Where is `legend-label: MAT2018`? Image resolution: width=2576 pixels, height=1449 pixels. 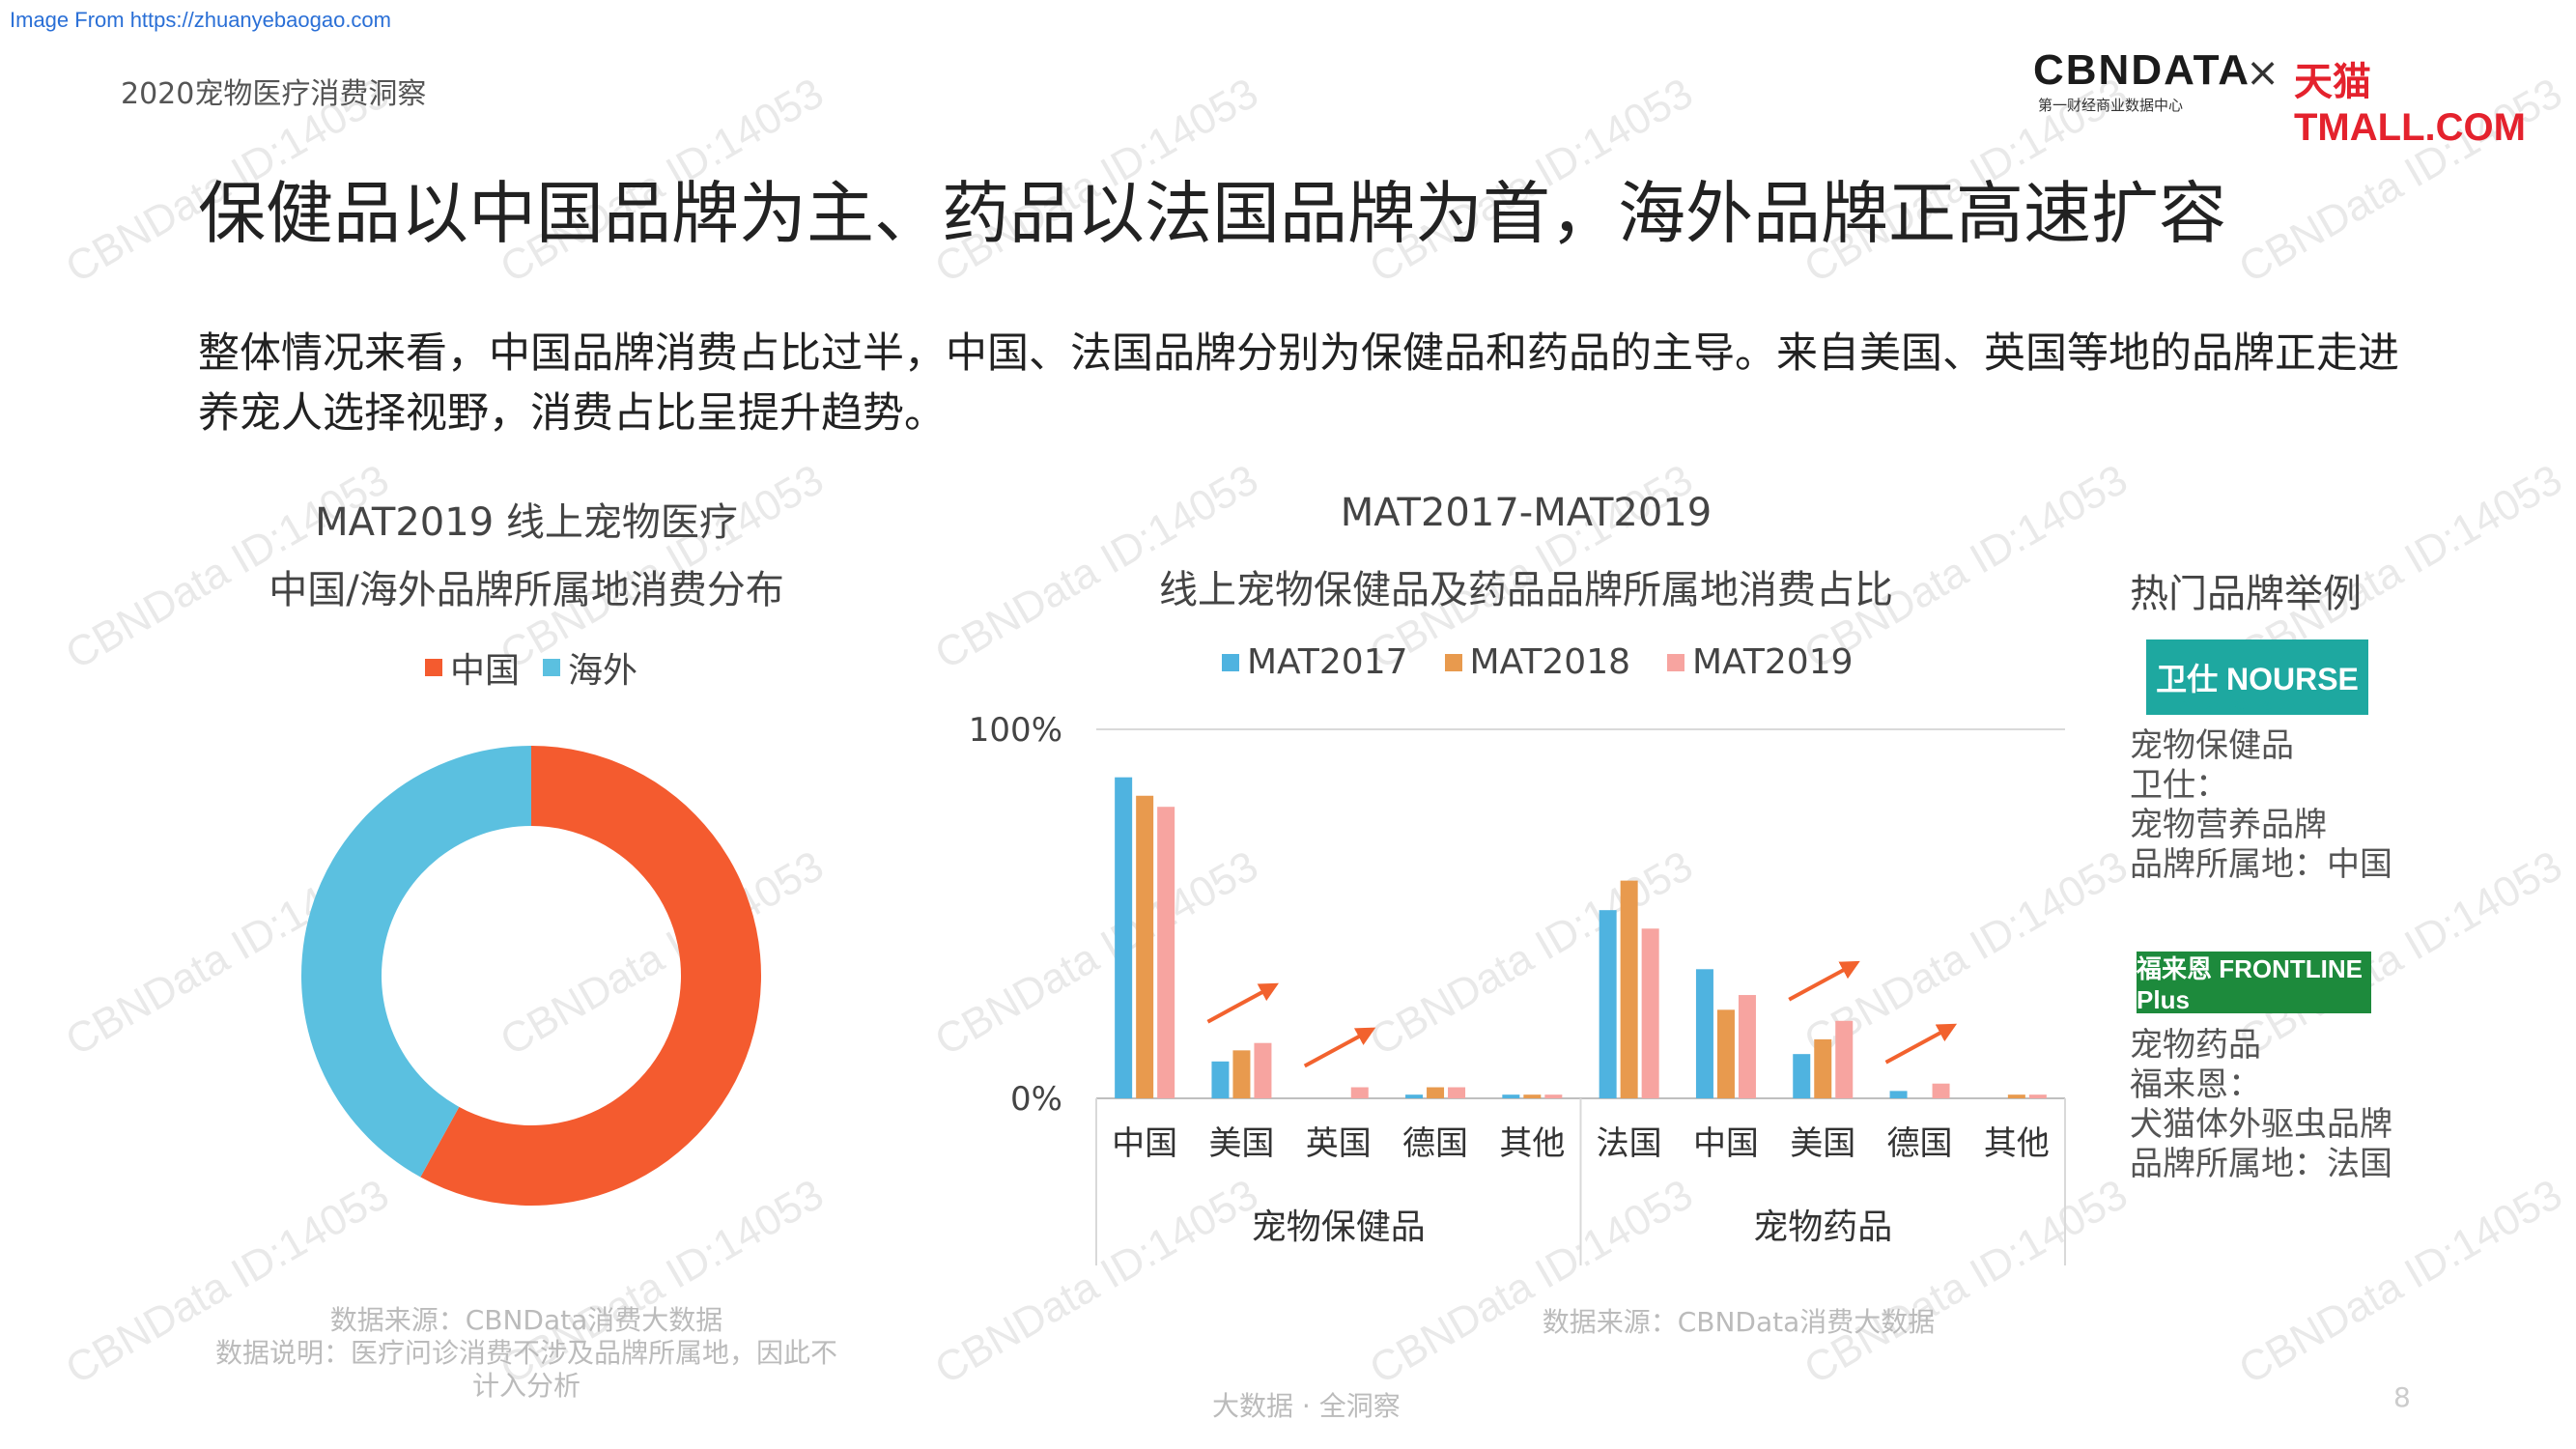 legend-label: MAT2018 is located at coordinates (1550, 662).